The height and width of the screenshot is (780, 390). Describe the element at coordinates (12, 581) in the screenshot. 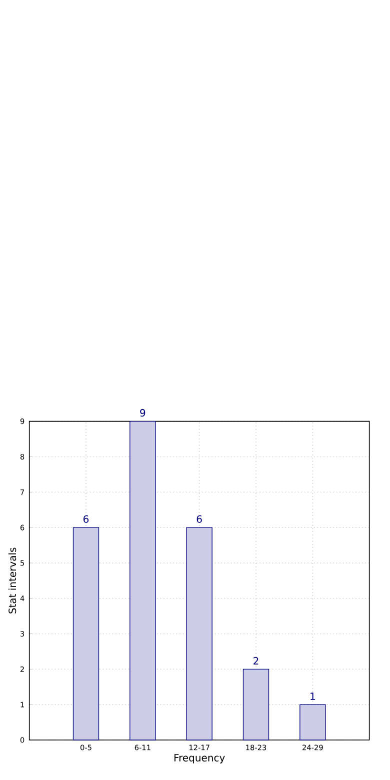

I see `y-axis-title: Stat intervals` at that location.